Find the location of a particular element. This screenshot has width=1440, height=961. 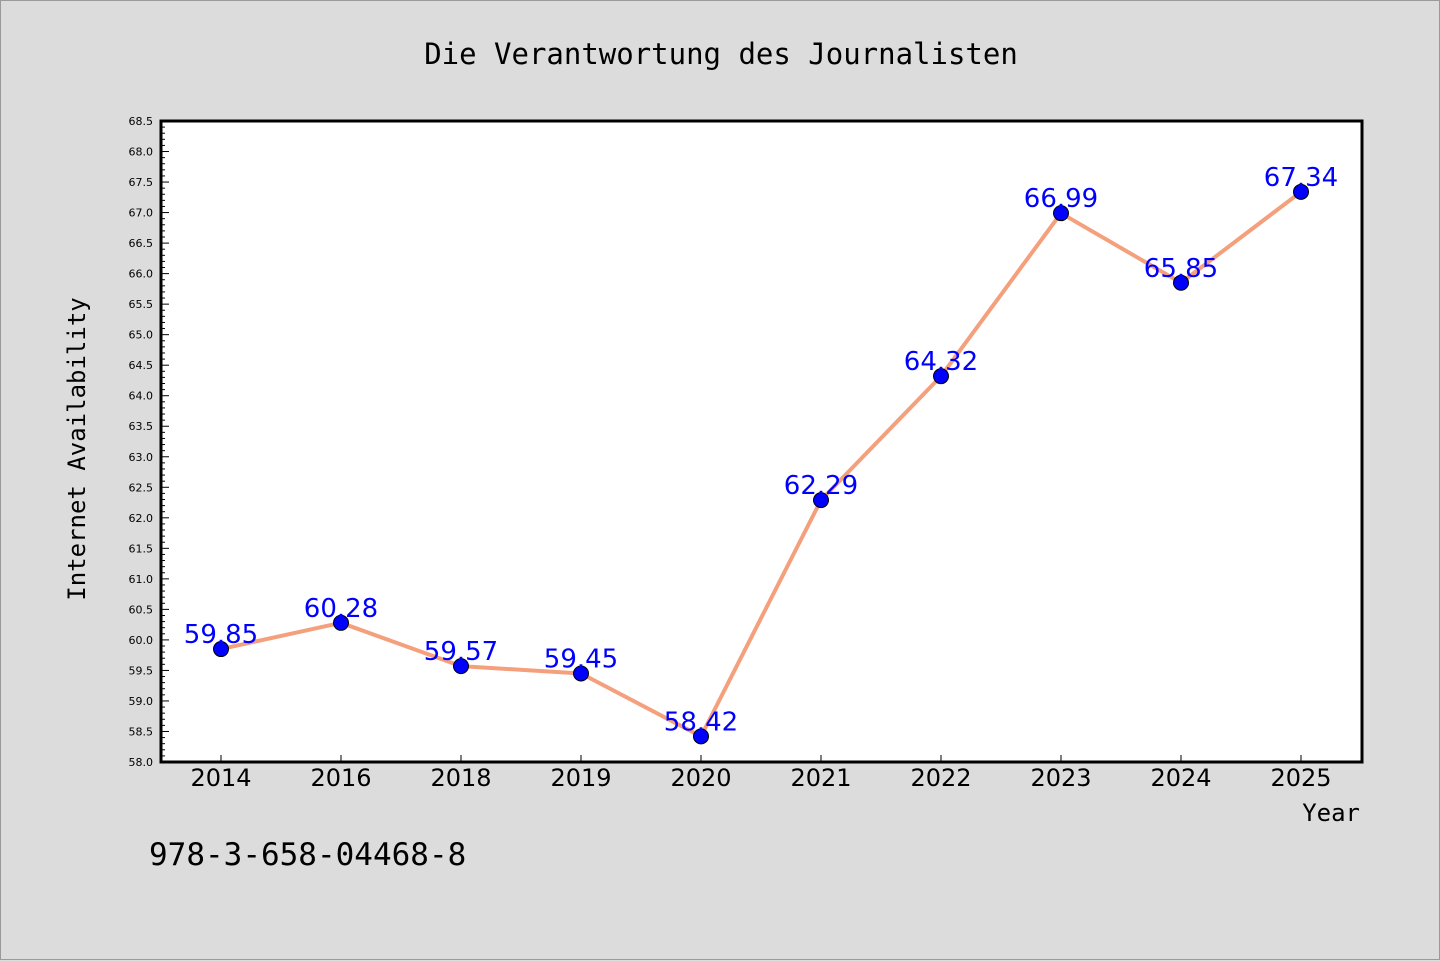

y-tick-label: 61.5 is located at coordinates (141, 548).